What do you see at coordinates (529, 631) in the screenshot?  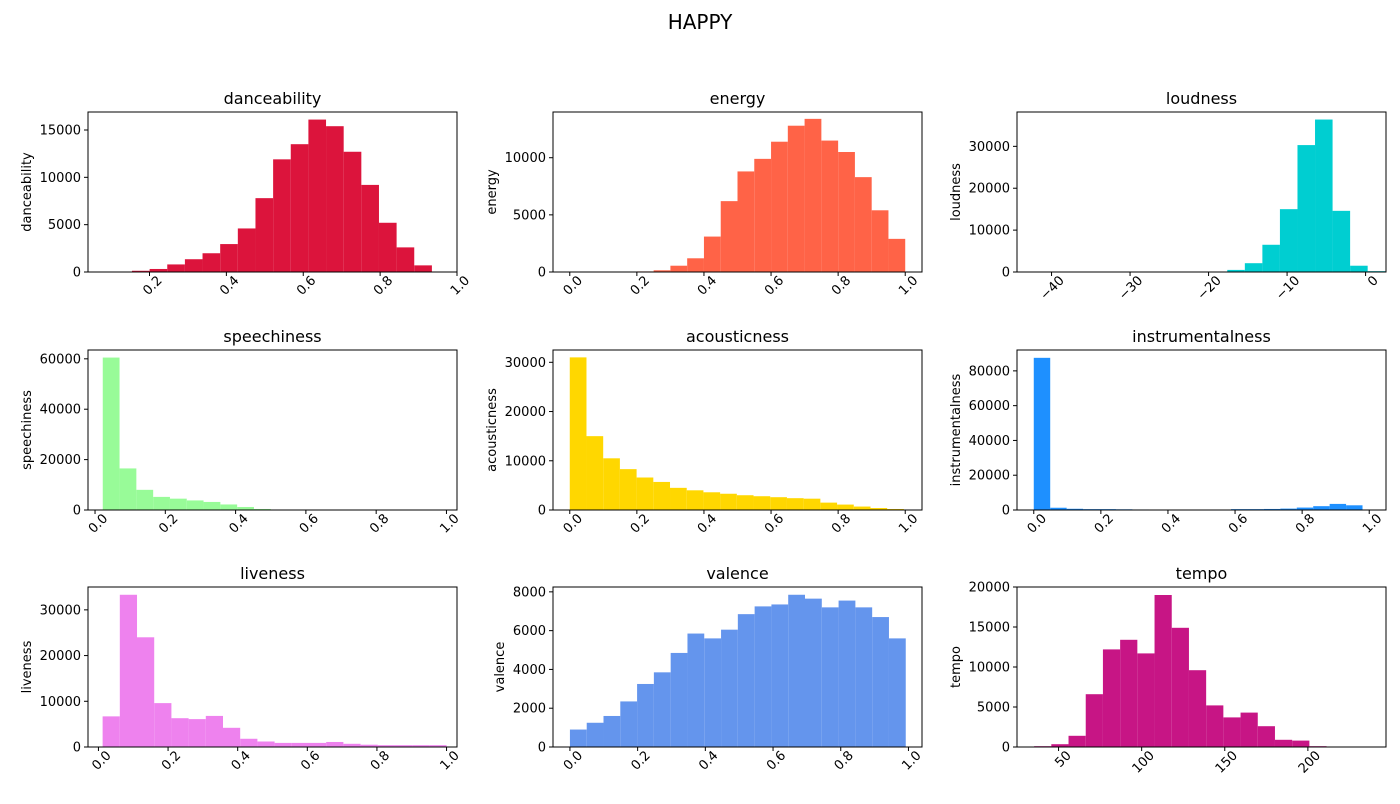 I see `y-tick-label: 6000` at bounding box center [529, 631].